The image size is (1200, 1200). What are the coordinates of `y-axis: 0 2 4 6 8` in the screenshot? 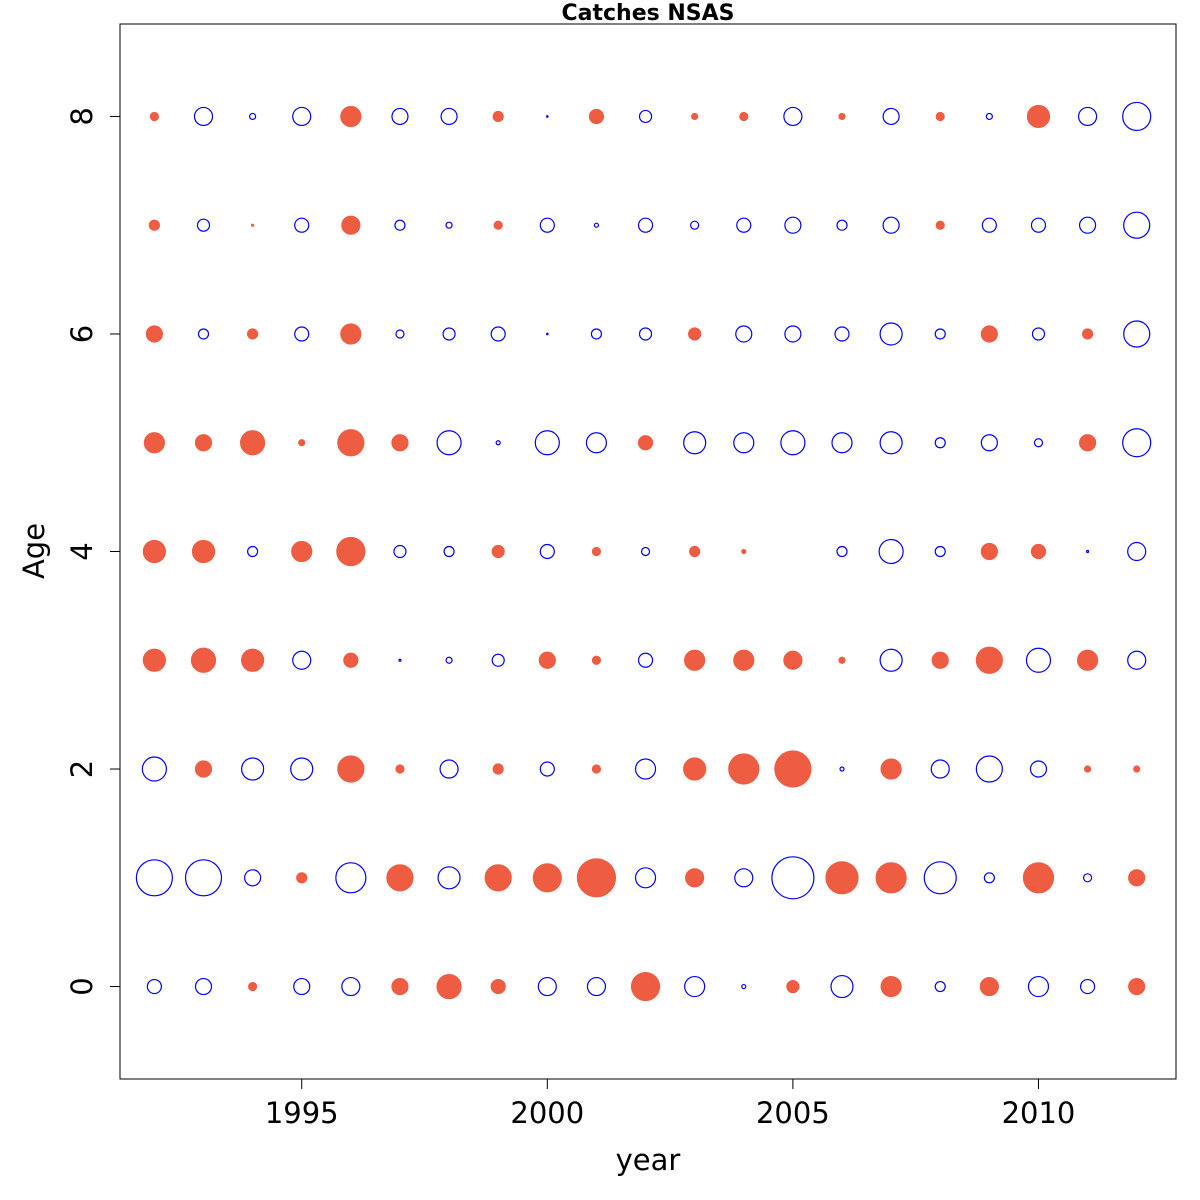 It's located at (92, 551).